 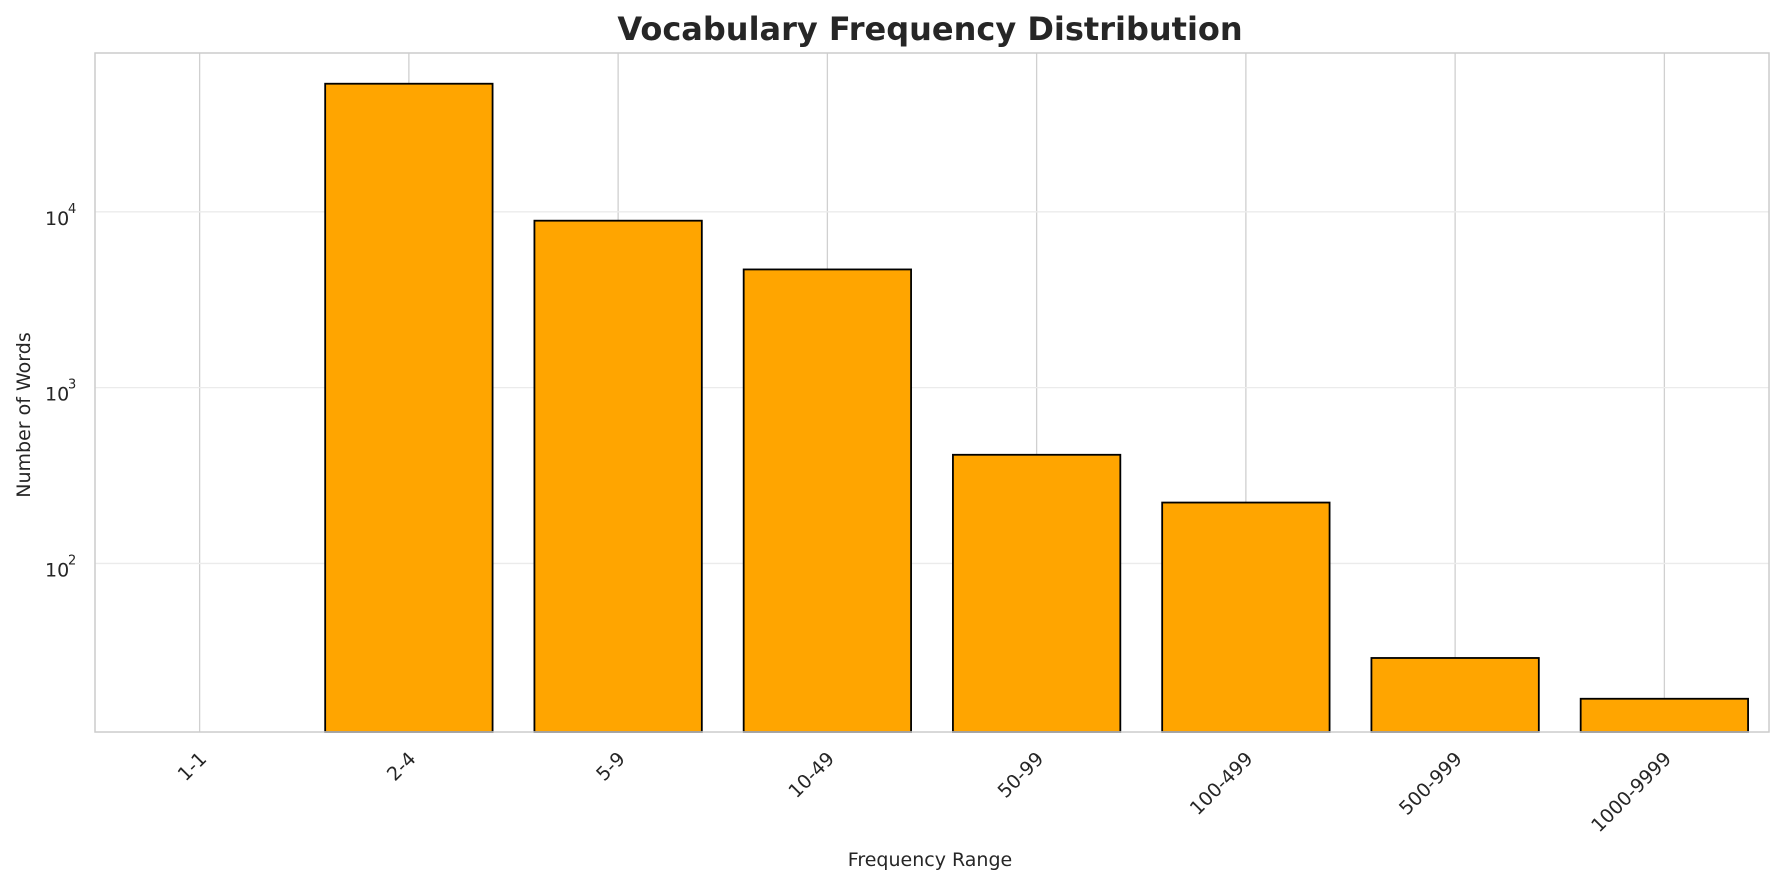 What do you see at coordinates (72, 209) in the screenshot?
I see `y-tick-exponent: 4` at bounding box center [72, 209].